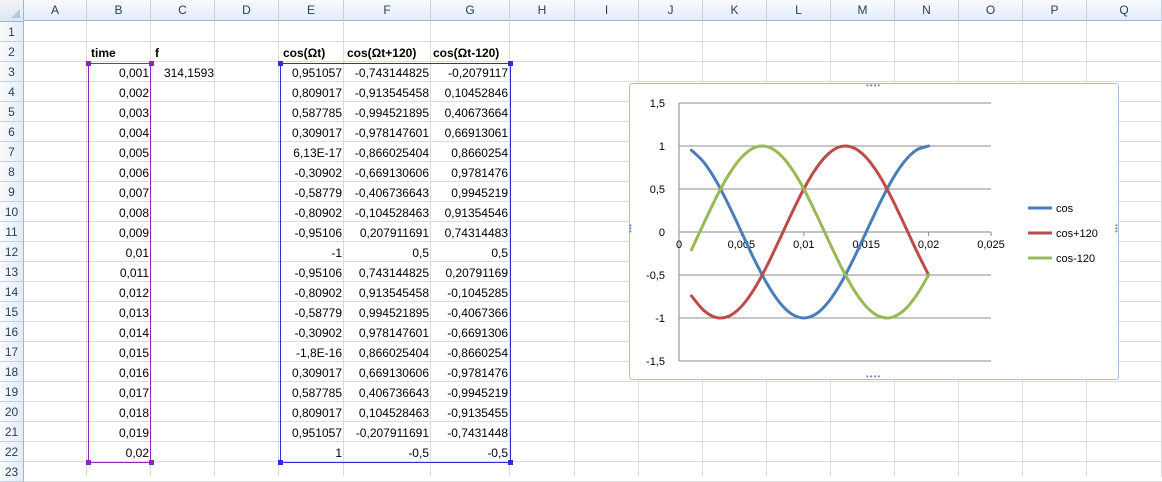  What do you see at coordinates (311, 10) in the screenshot?
I see `column-header-e: E` at bounding box center [311, 10].